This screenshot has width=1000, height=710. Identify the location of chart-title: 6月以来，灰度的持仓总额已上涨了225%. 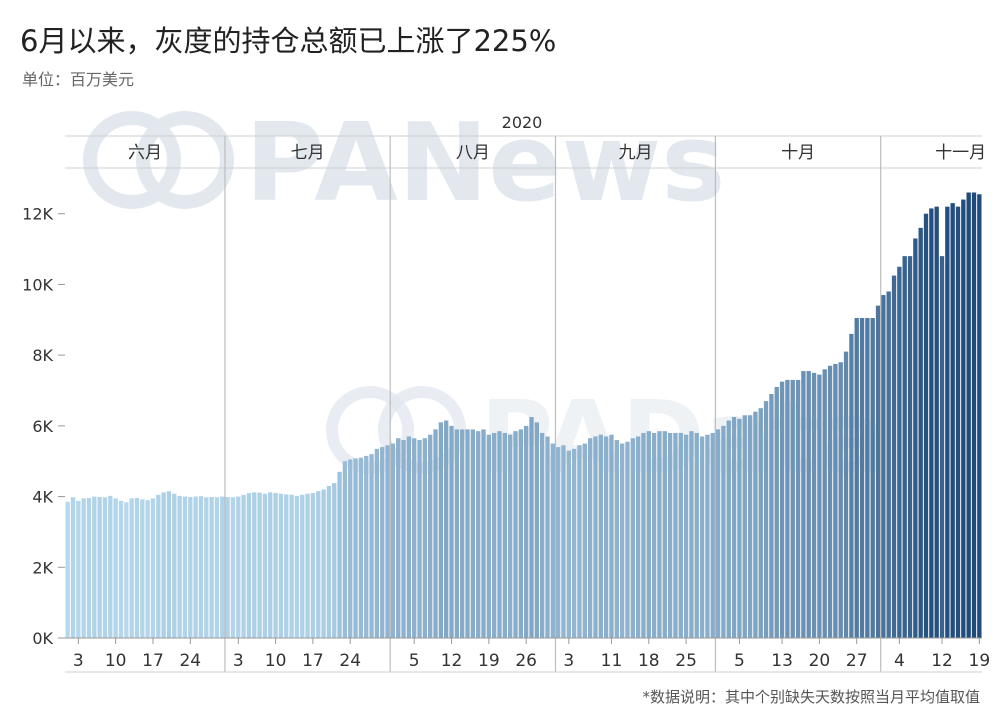
(288, 41).